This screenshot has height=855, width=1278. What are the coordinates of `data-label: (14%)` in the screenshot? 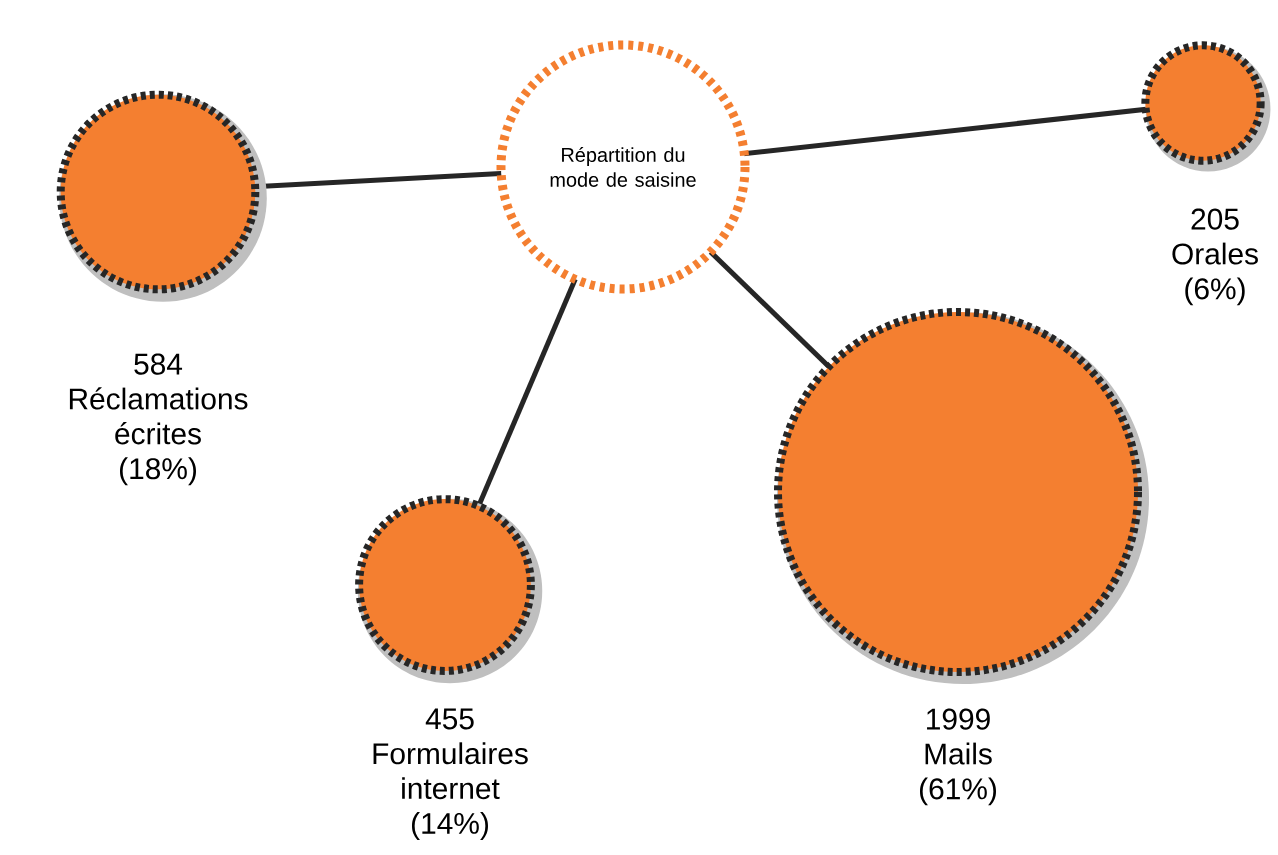 It's located at (450, 826).